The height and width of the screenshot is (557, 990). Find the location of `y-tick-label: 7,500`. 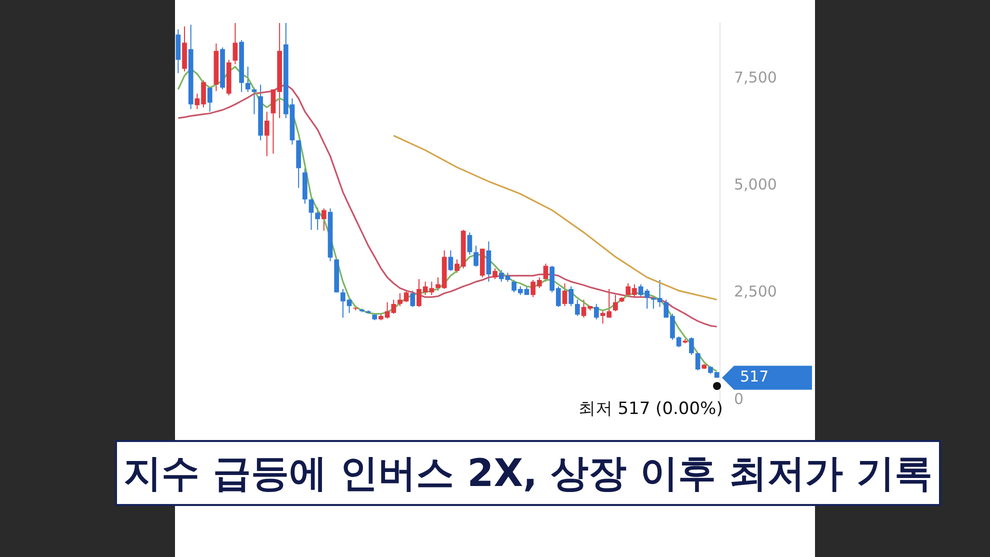

y-tick-label: 7,500 is located at coordinates (755, 77).